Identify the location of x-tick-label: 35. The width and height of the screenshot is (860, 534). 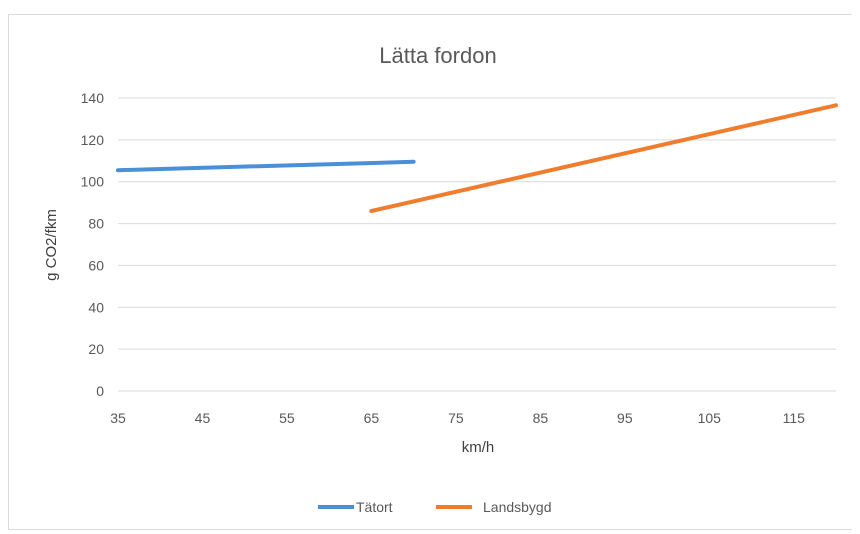
(118, 418).